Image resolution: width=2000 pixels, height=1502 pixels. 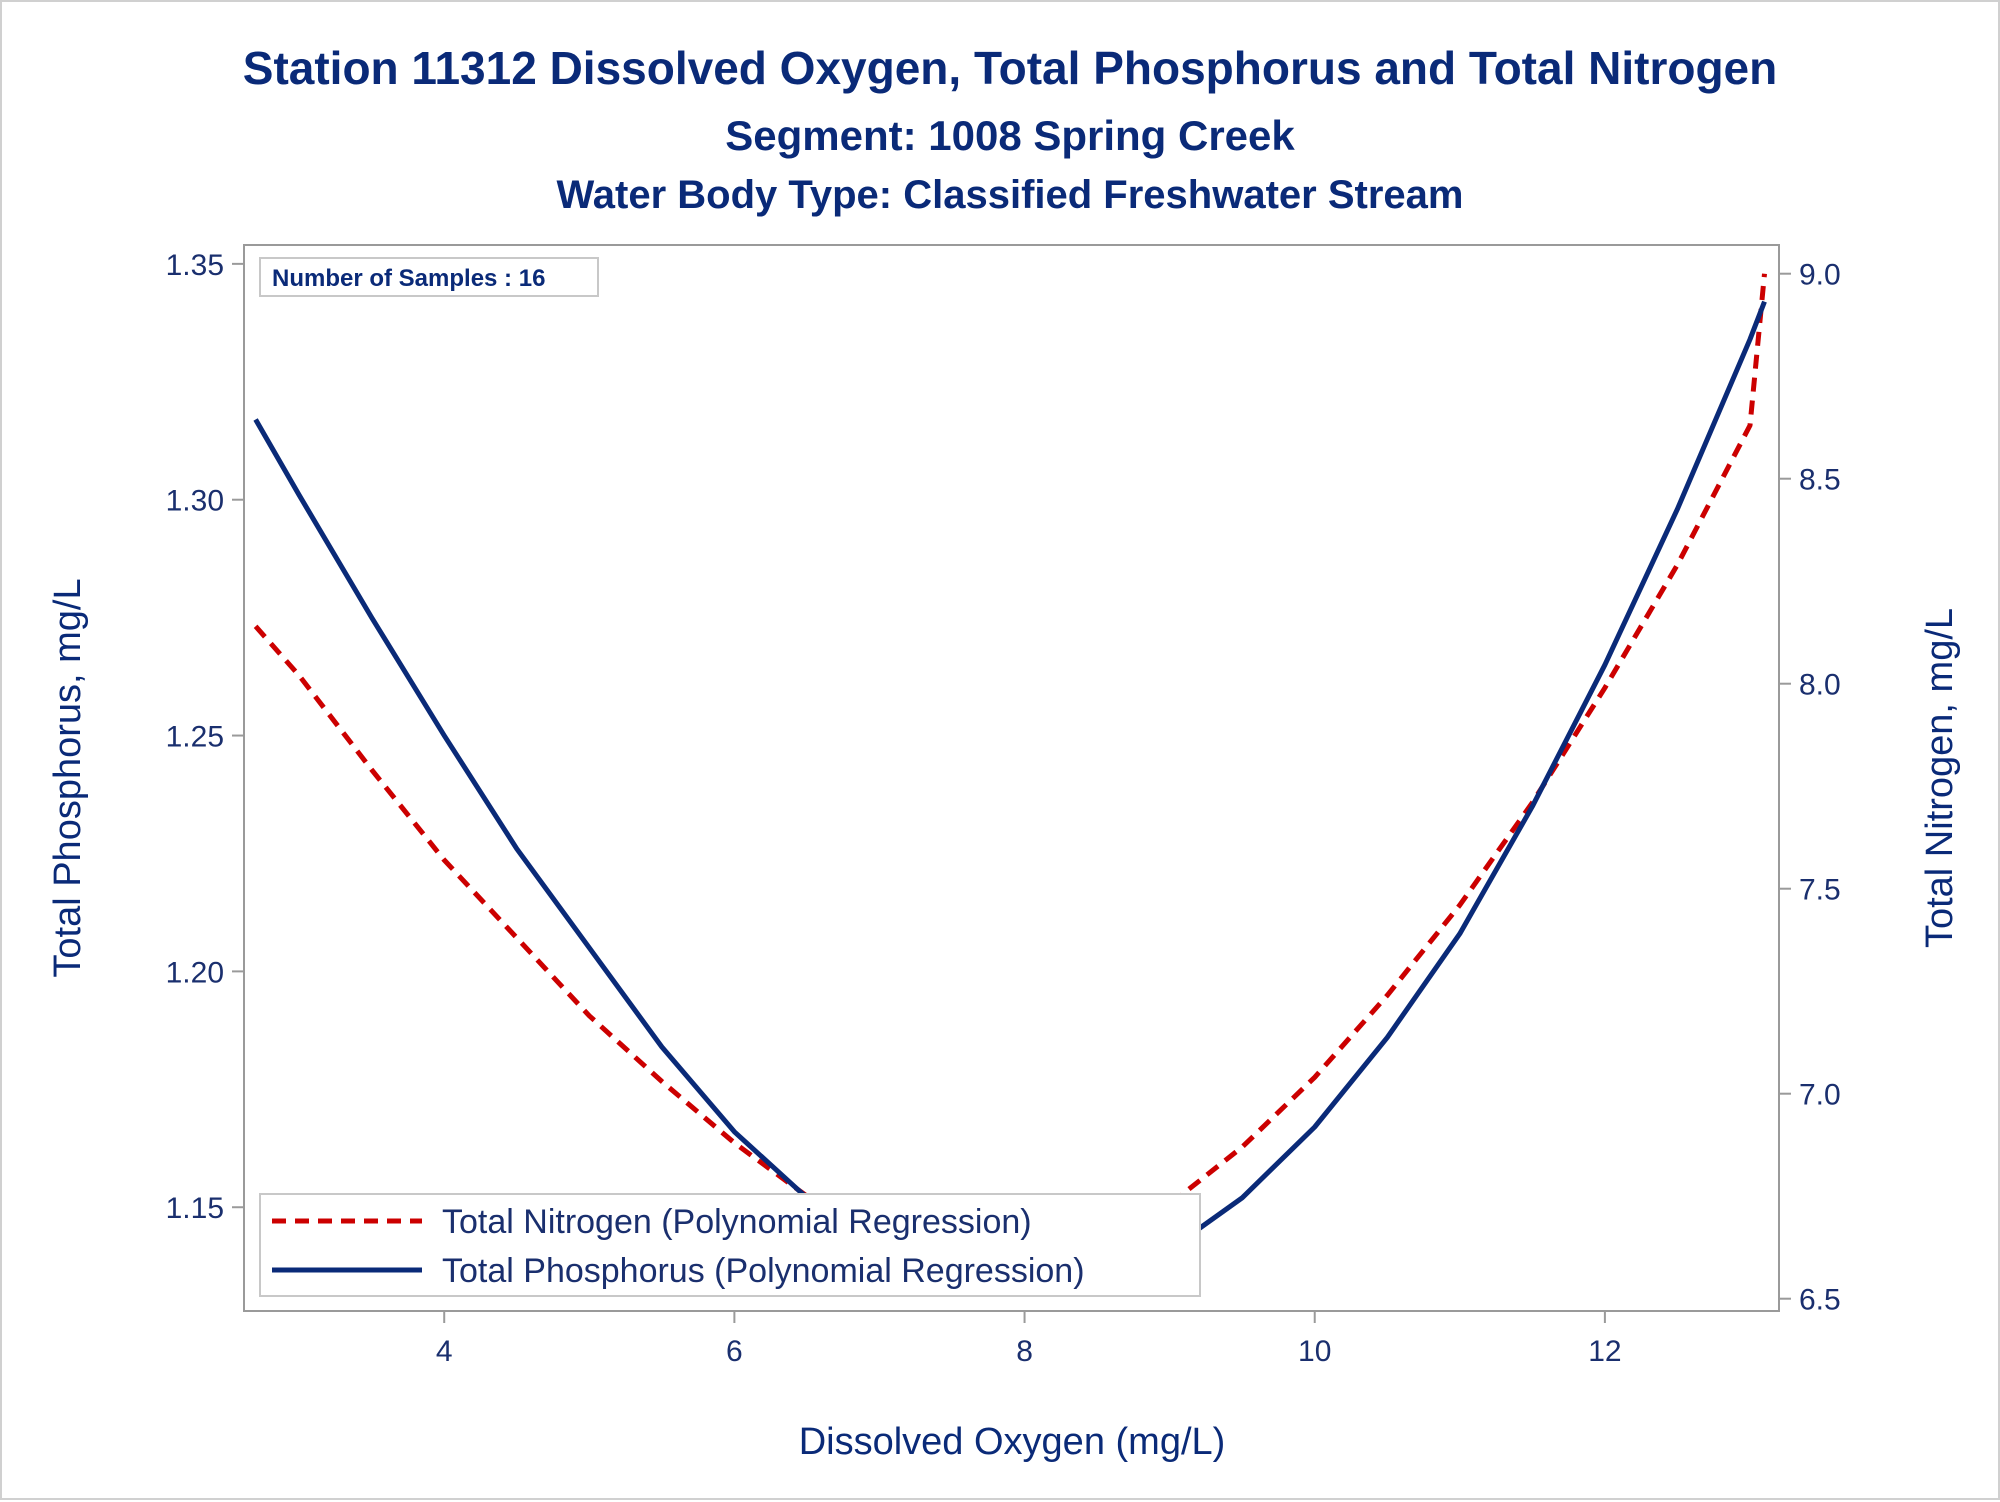 What do you see at coordinates (195, 737) in the screenshot?
I see `y-tick-label: 1.25` at bounding box center [195, 737].